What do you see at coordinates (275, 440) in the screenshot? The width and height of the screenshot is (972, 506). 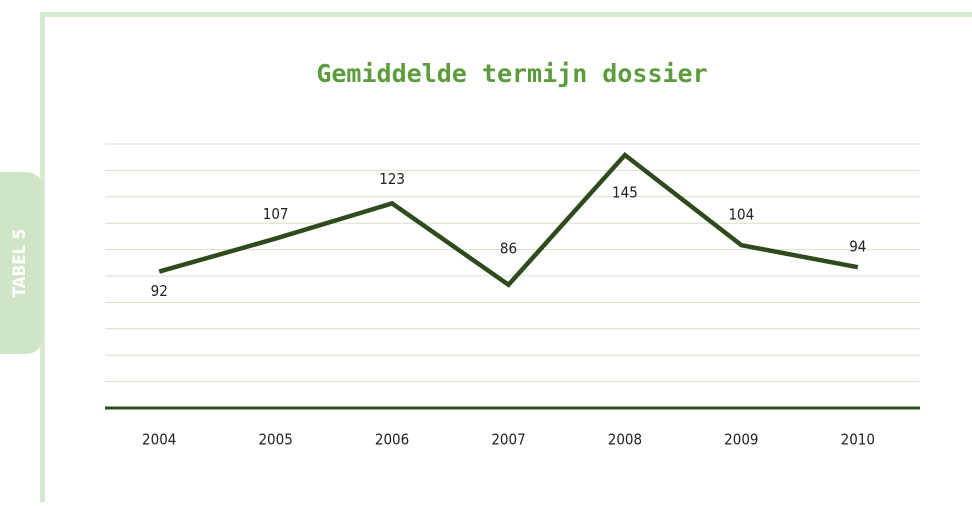 I see `x-tick-label: 2005` at bounding box center [275, 440].